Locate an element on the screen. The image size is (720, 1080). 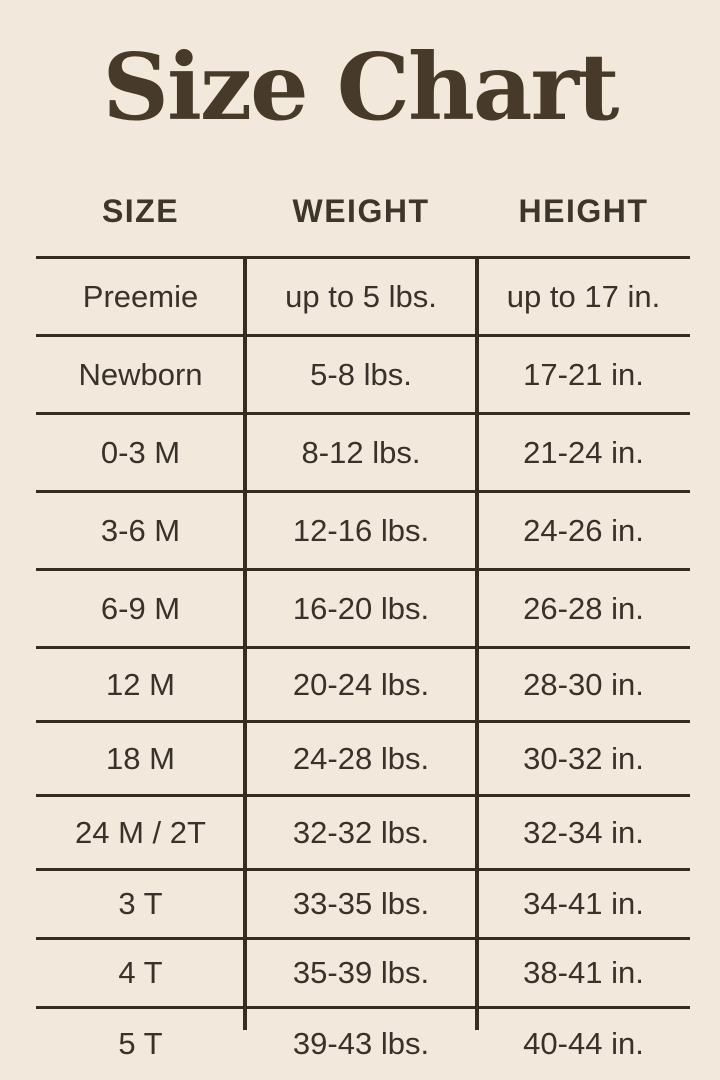
weight-cell: 24-28 lbs. is located at coordinates (361, 758).